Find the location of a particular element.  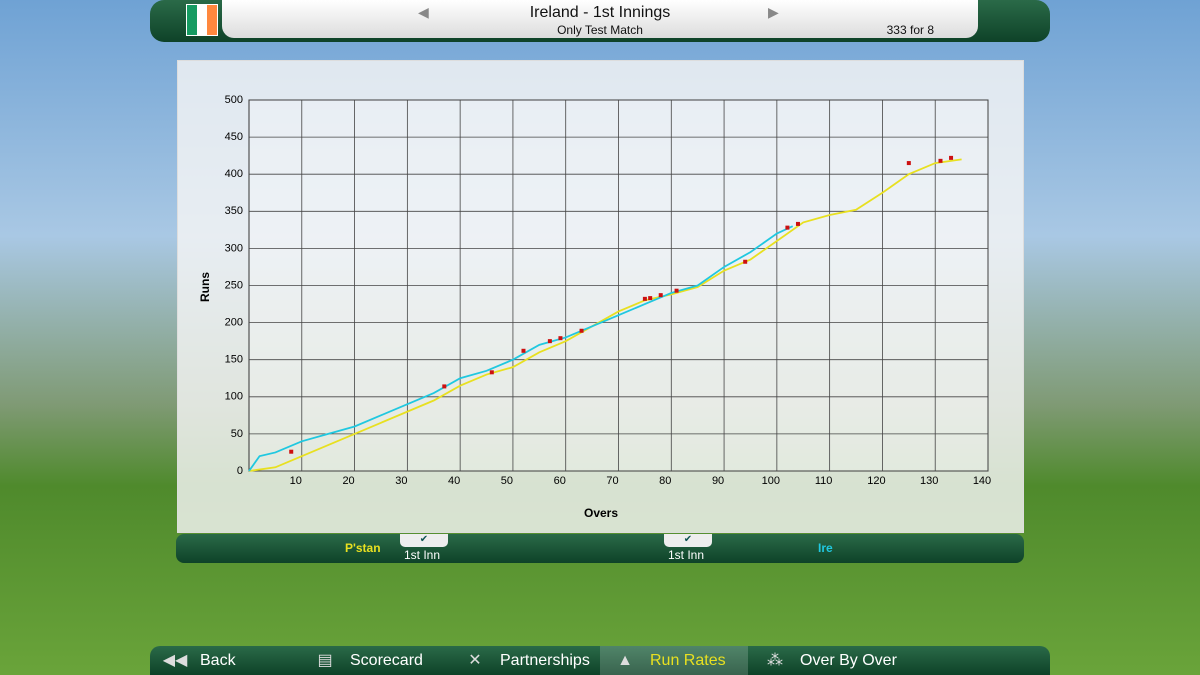

y-tick-label: 100 is located at coordinates (234, 397).